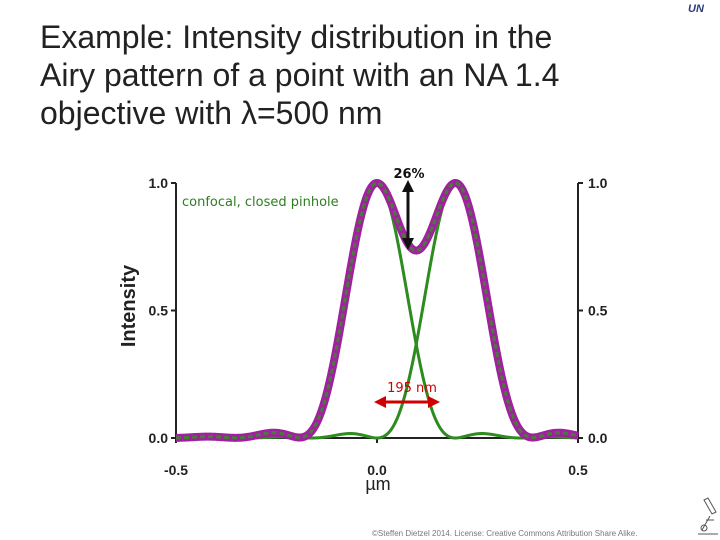 The height and width of the screenshot is (540, 720). What do you see at coordinates (129, 305) in the screenshot?
I see `y-axis-title: Intensity` at bounding box center [129, 305].